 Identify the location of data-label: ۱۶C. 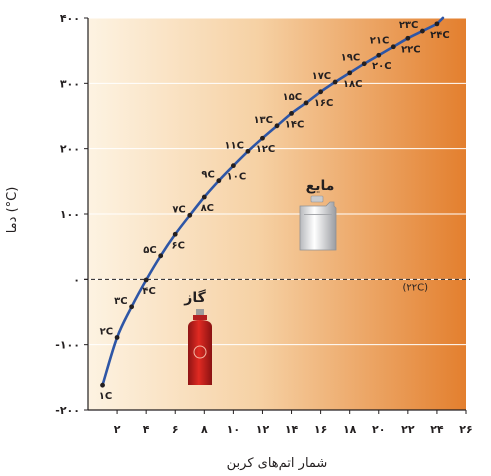
(324, 103).